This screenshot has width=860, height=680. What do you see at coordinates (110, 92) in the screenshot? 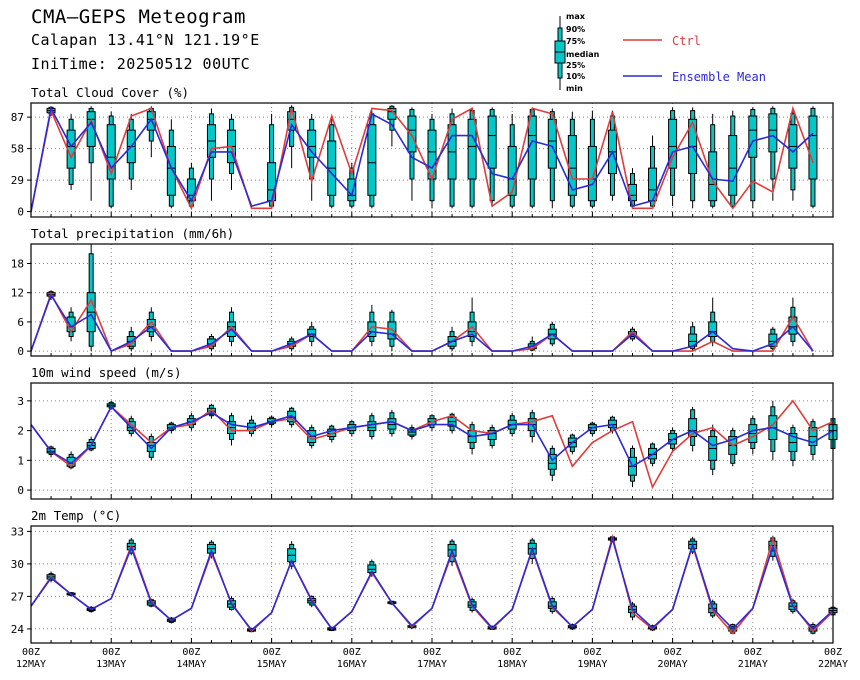
I see `panel-title: Total Cloud Cover (%)` at bounding box center [110, 92].